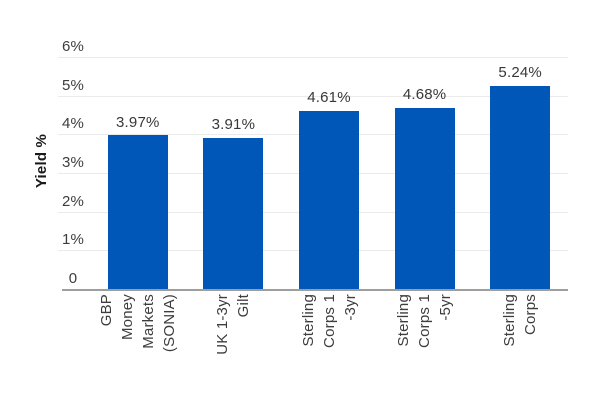  What do you see at coordinates (73, 162) in the screenshot?
I see `y-tick-label: 3%` at bounding box center [73, 162].